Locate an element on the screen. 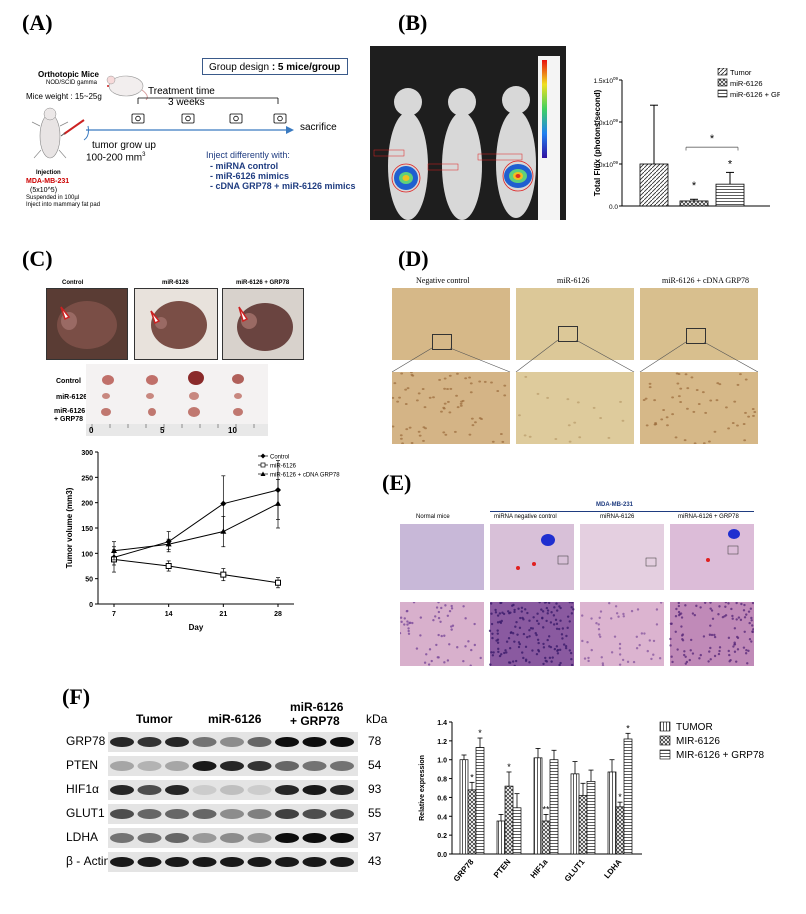  group-design-label: Group design is located at coordinates (239, 67).